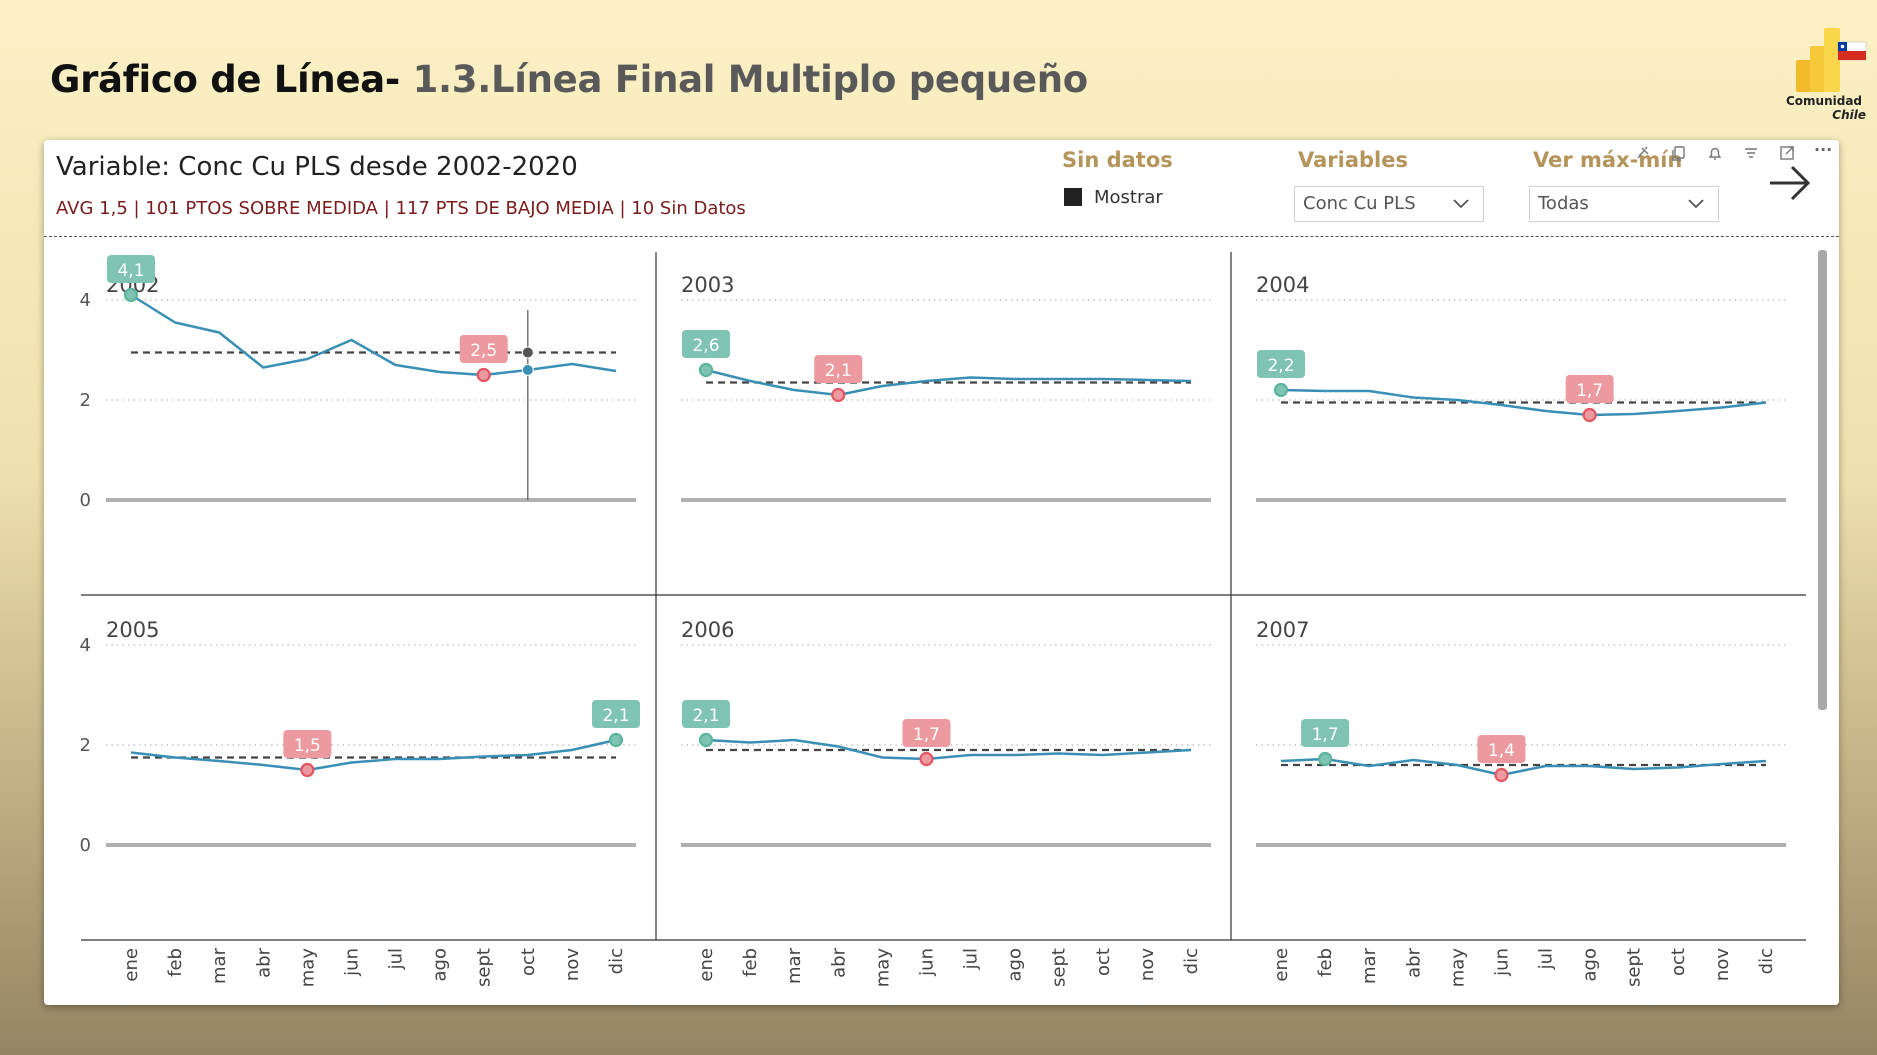  I want to click on x-tick-label: feb, so click(175, 962).